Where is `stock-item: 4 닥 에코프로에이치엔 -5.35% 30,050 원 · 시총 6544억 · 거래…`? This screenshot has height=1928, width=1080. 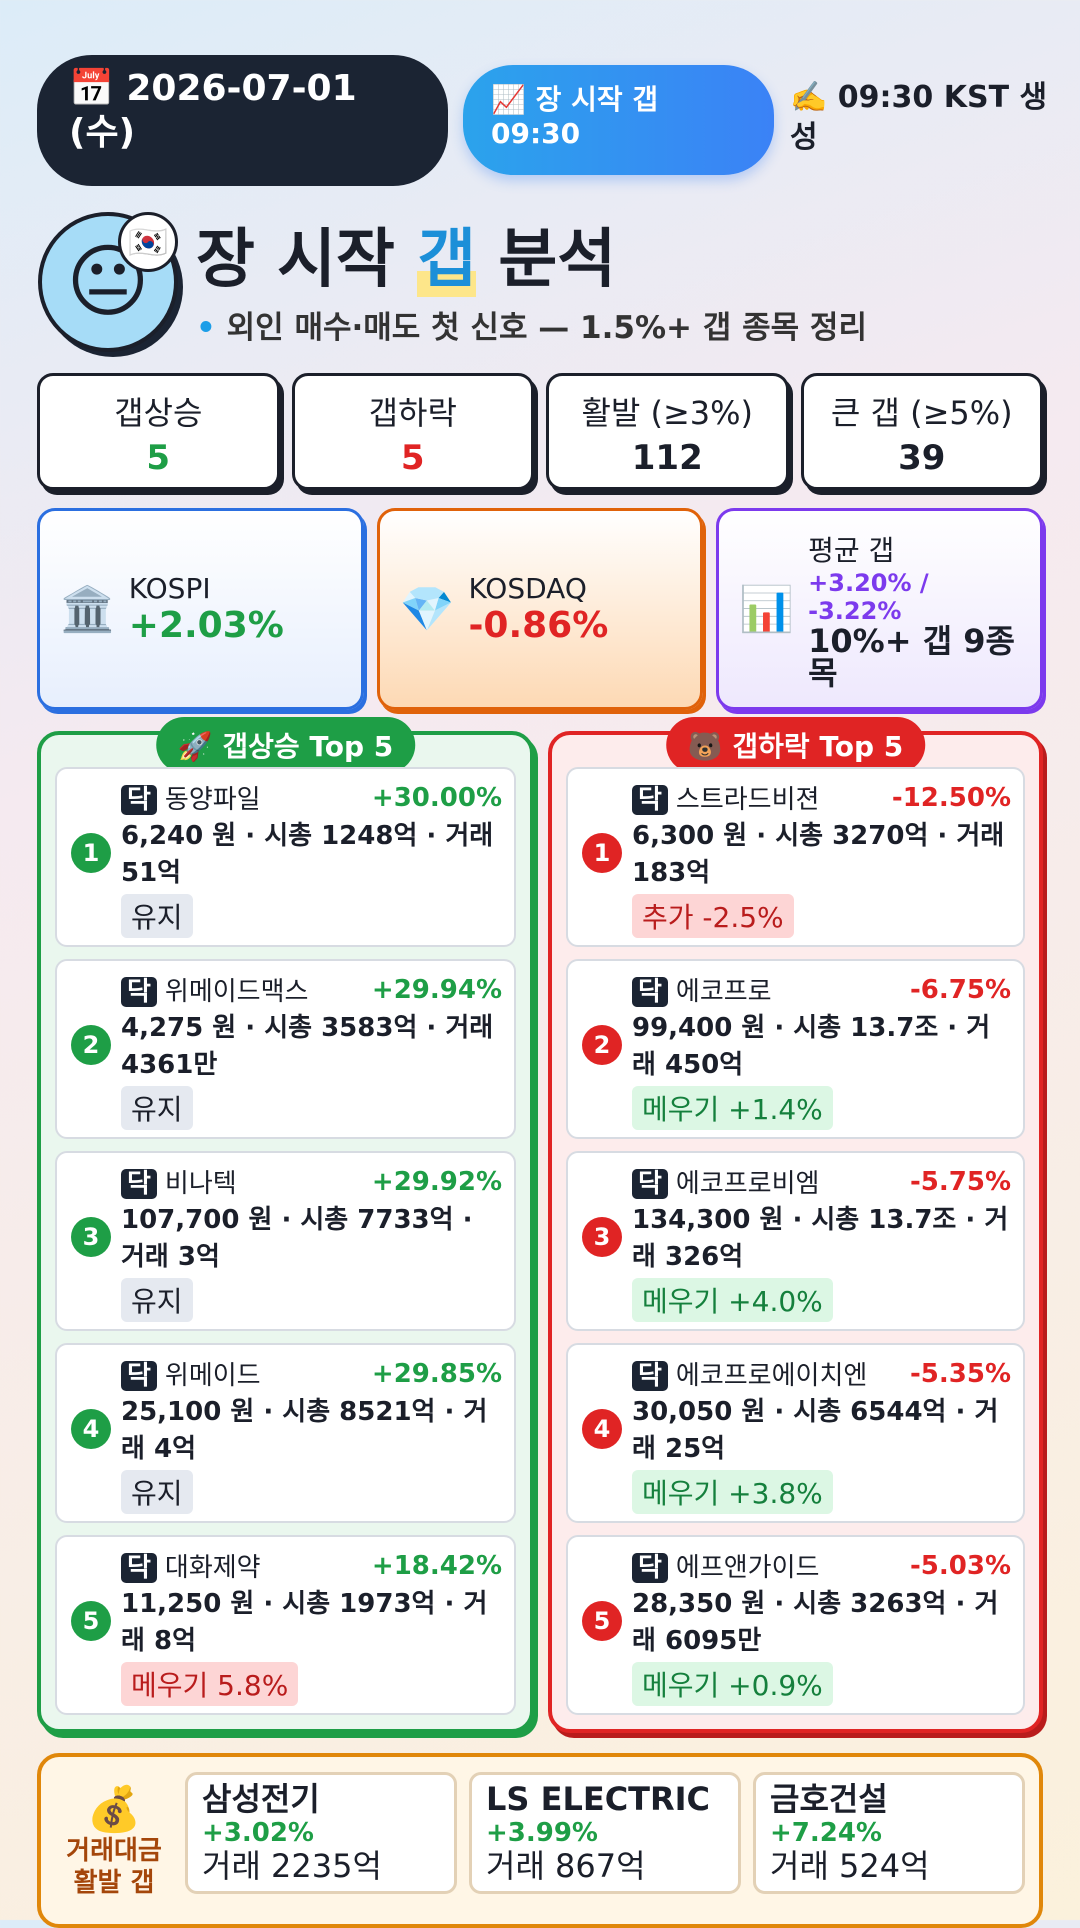 stock-item: 4 닥 에코프로에이치엔 -5.35% 30,050 원 · 시총 6544억 · 거래… is located at coordinates (795, 1433).